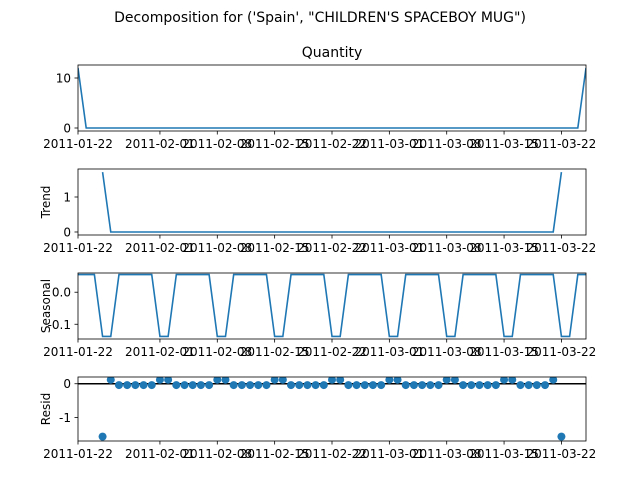 The width and height of the screenshot is (640, 480). I want to click on y-tick-label: 0.0, so click(61, 293).